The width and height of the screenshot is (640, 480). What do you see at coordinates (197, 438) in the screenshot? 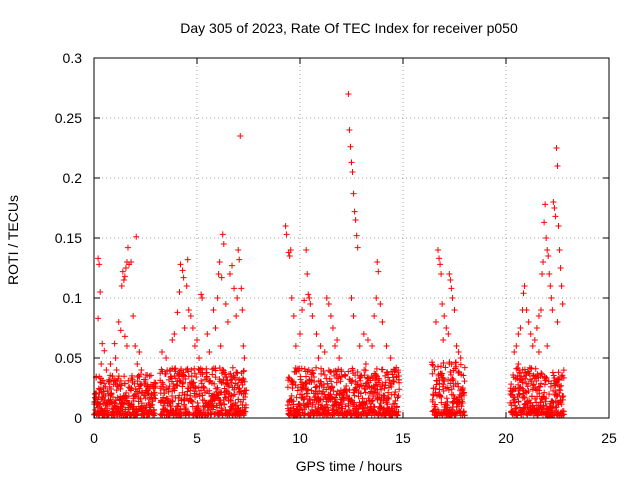
I see `x-tick-label: 5` at bounding box center [197, 438].